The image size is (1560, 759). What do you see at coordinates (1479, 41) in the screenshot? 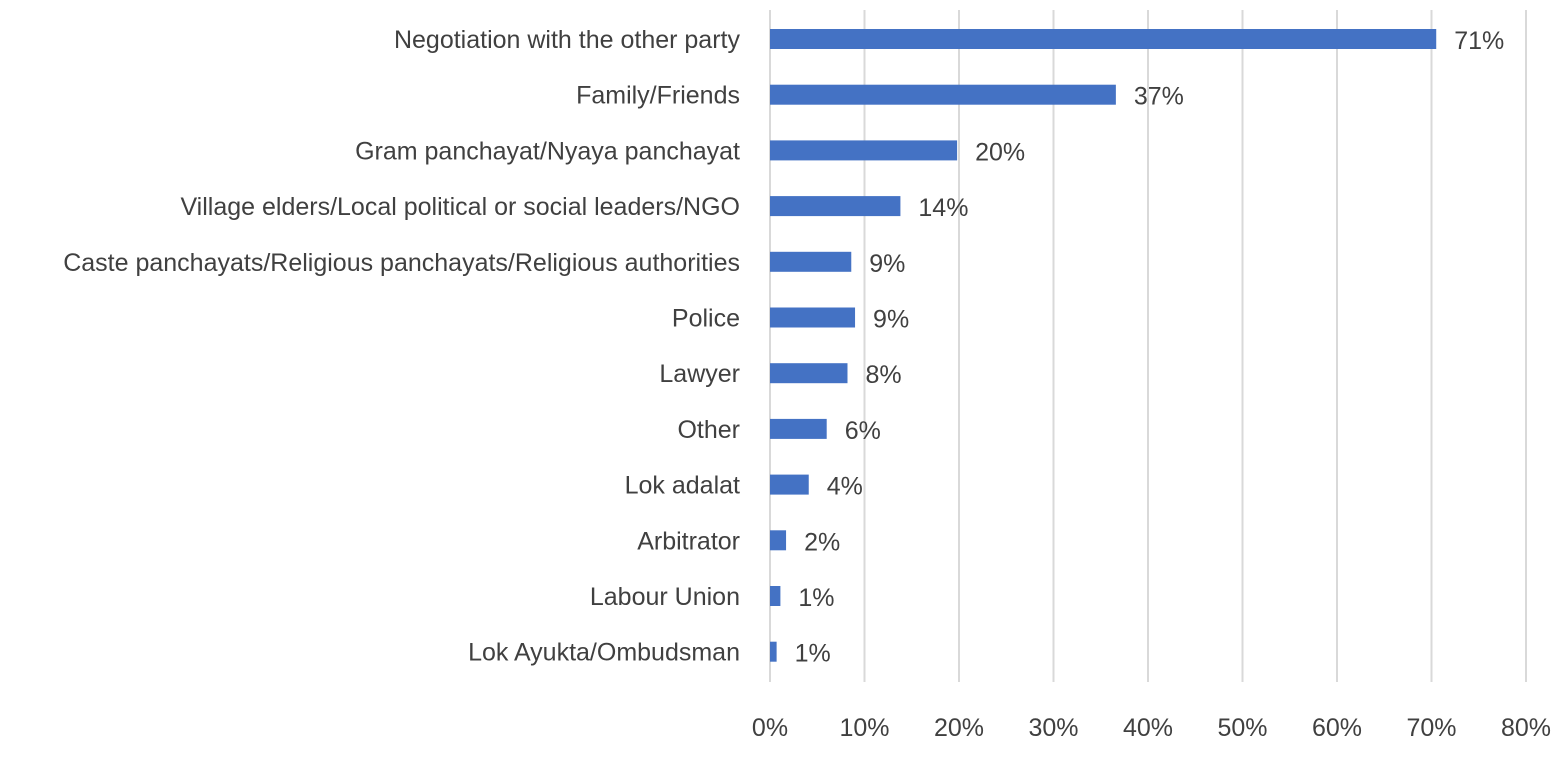
I see `data-label: 71%` at bounding box center [1479, 41].